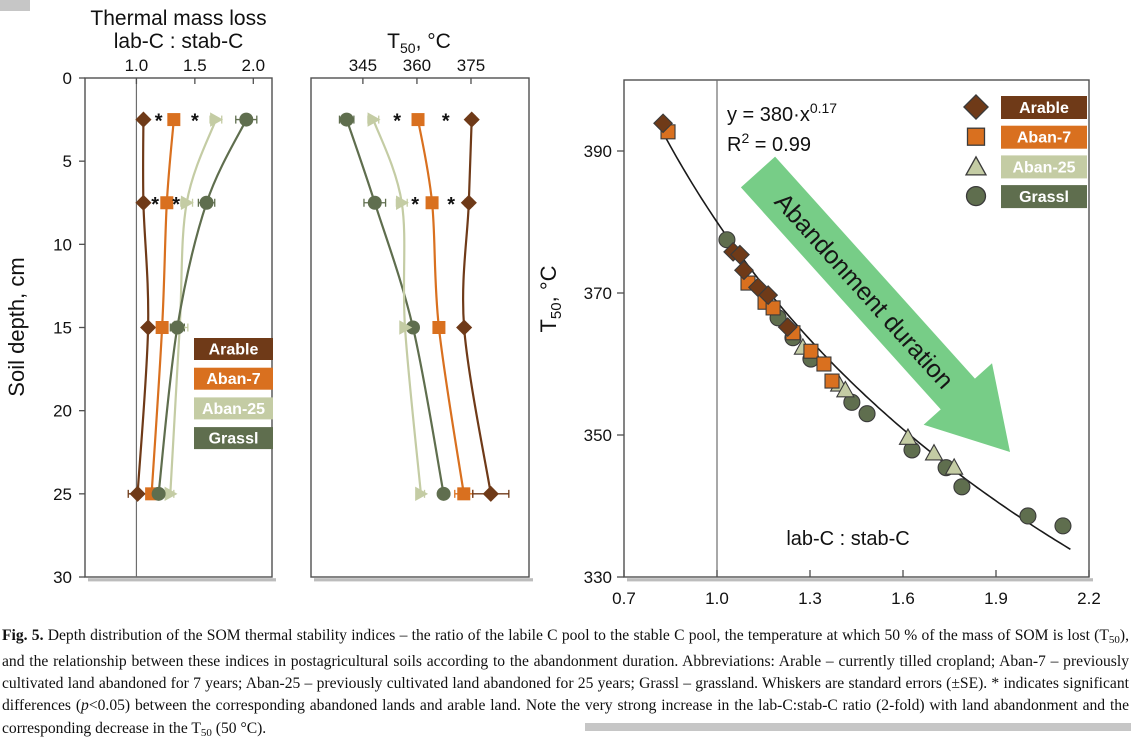 The height and width of the screenshot is (744, 1131). What do you see at coordinates (1025, 151) in the screenshot?
I see `scatter-legend: Arable Aban-7 Aban-25 Grassl` at bounding box center [1025, 151].